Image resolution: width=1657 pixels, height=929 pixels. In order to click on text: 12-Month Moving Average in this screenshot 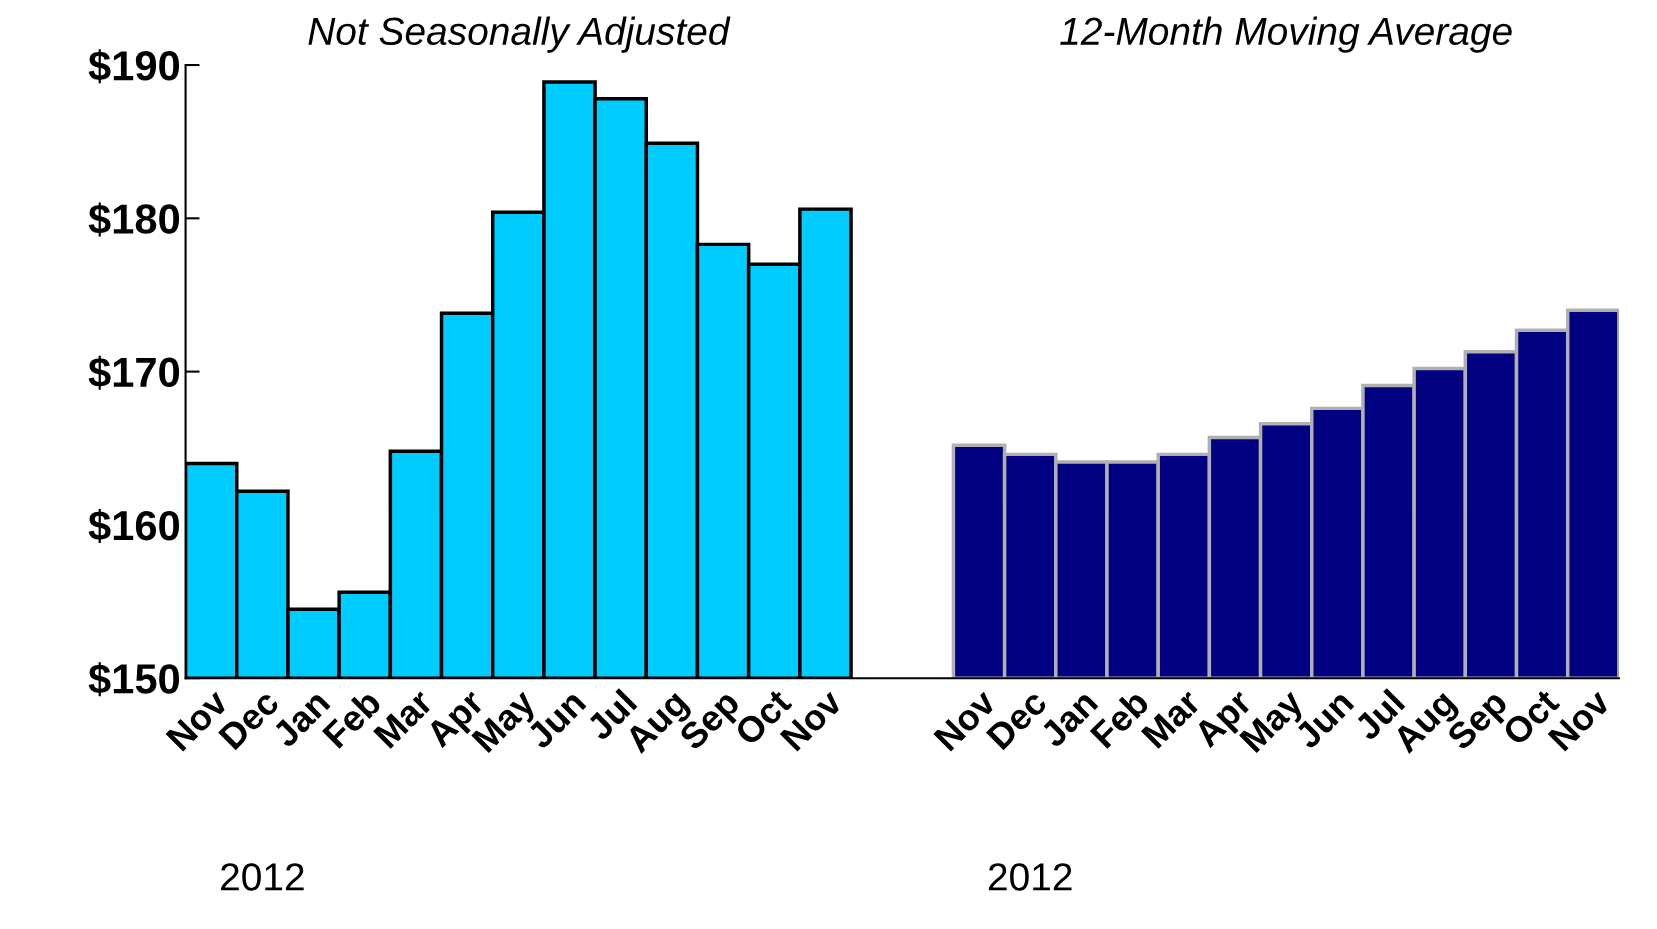, I will do `click(1286, 34)`.